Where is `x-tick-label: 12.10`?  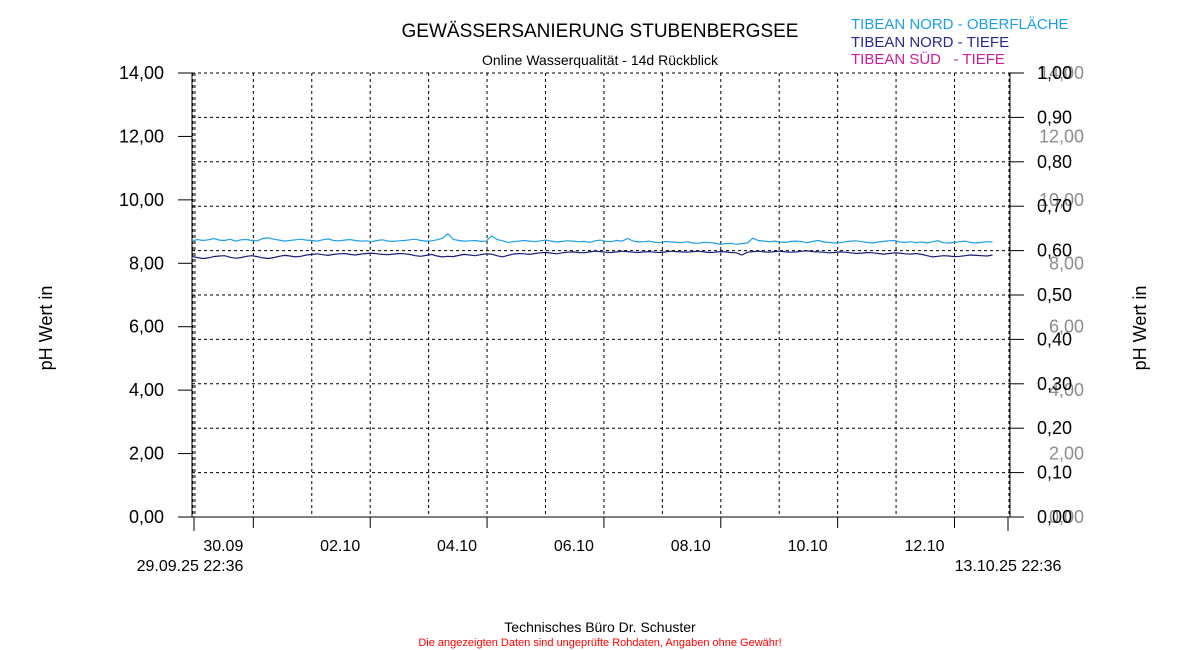
x-tick-label: 12.10 is located at coordinates (924, 546).